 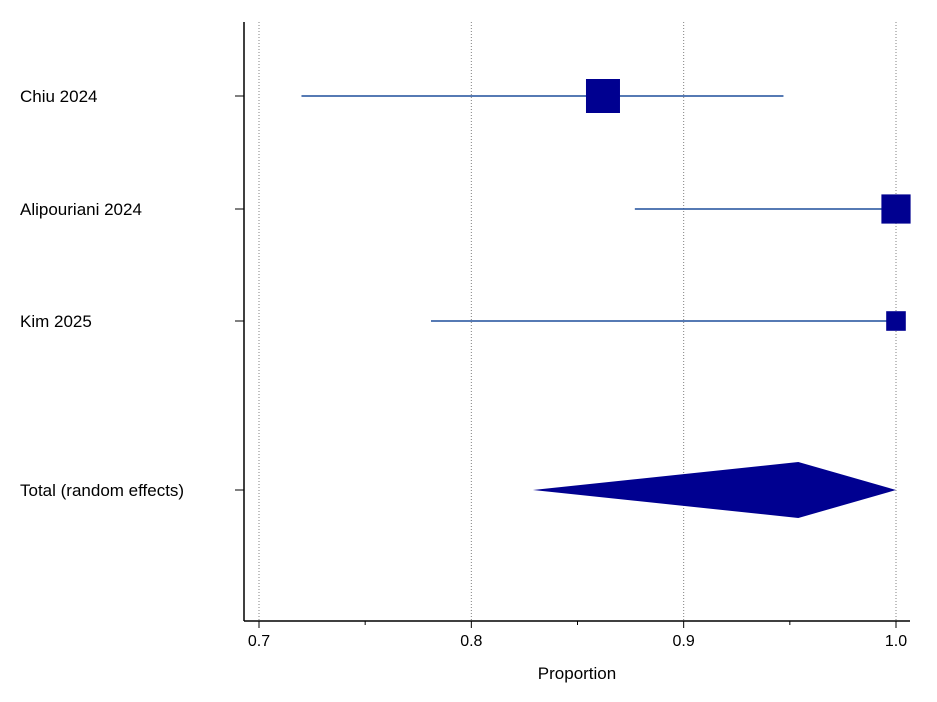 I want to click on x-tick-label-0: 0.7, so click(x=259, y=641).